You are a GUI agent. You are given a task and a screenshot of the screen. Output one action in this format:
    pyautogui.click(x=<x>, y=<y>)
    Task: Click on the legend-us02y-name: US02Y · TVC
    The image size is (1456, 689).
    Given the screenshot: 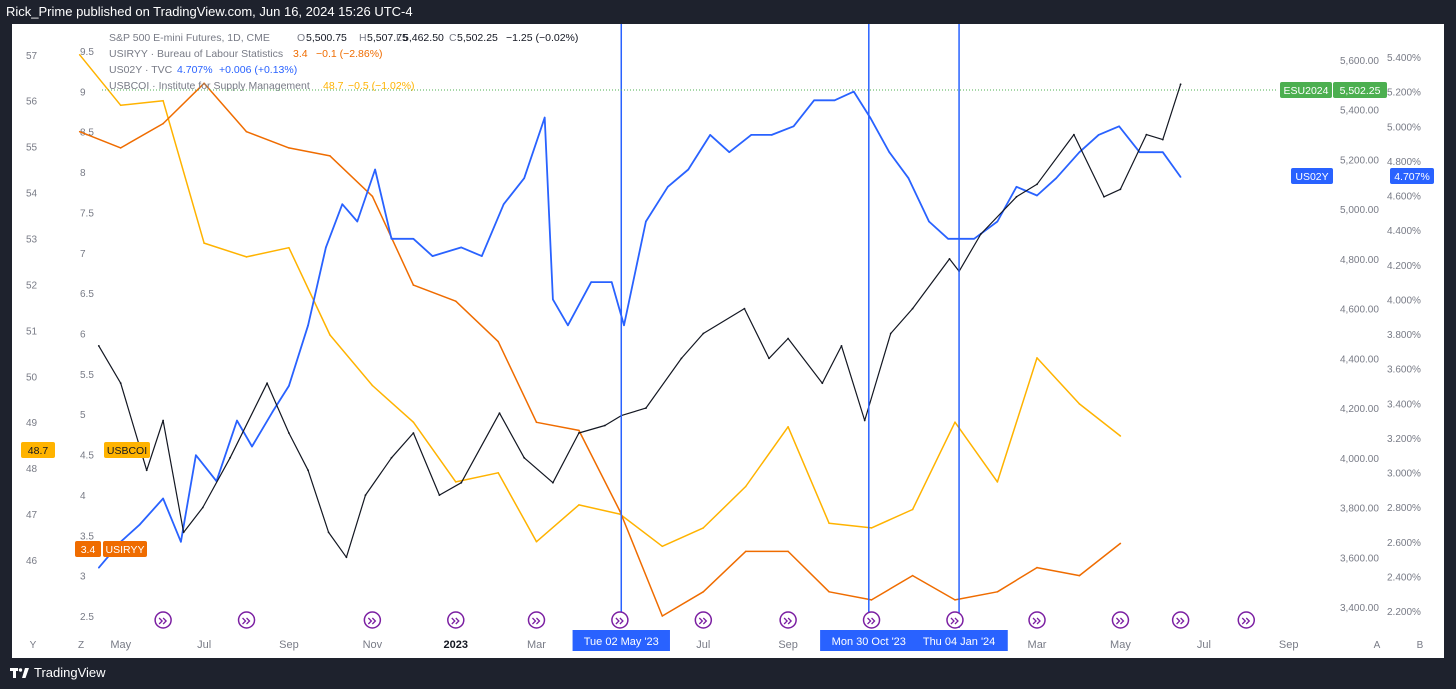 What is the action you would take?
    pyautogui.click(x=141, y=70)
    